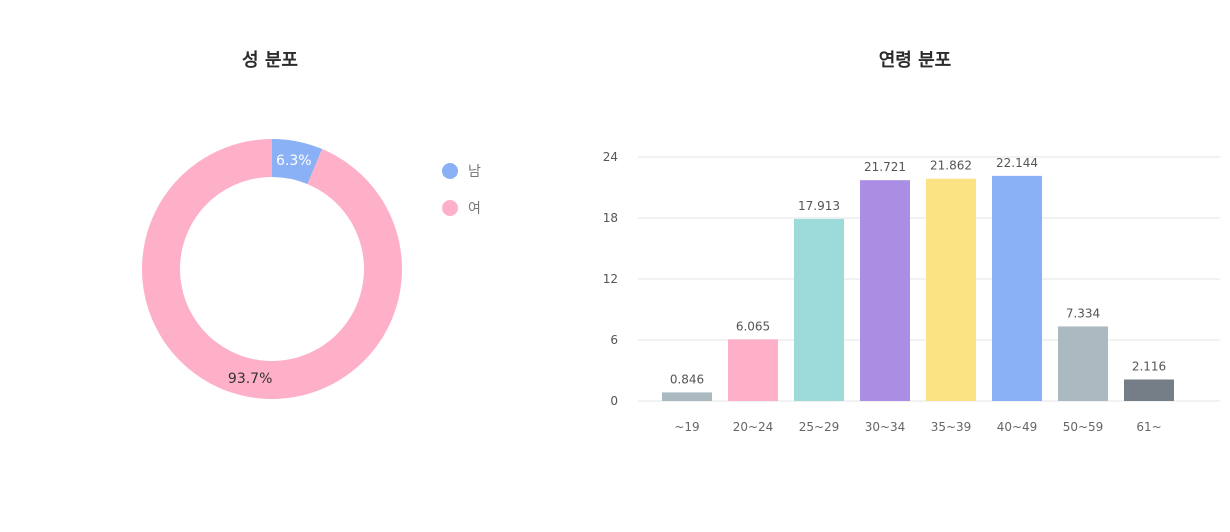 This screenshot has height=532, width=1230. I want to click on x-tick-label: 40~49, so click(1017, 427).